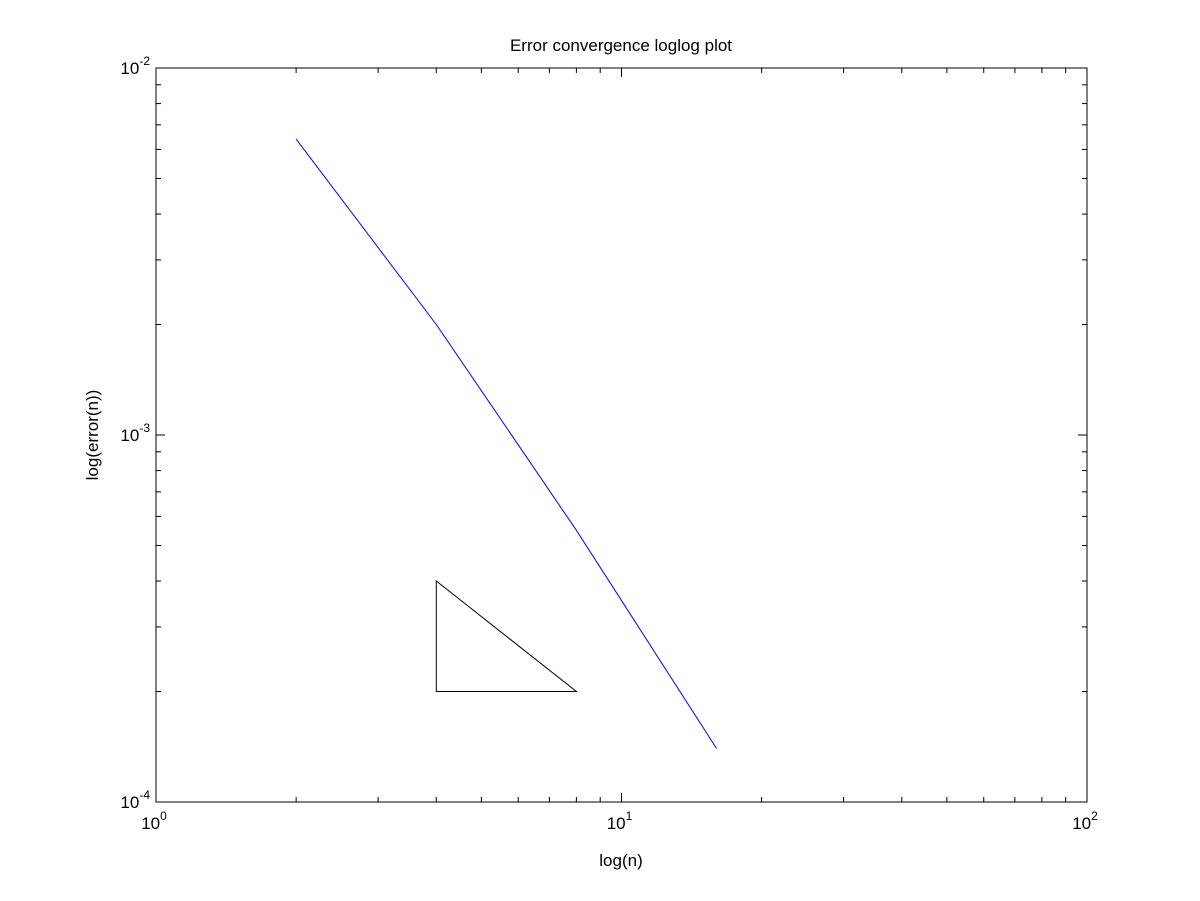  I want to click on y-tick-label: 10⁻³, so click(135, 433).